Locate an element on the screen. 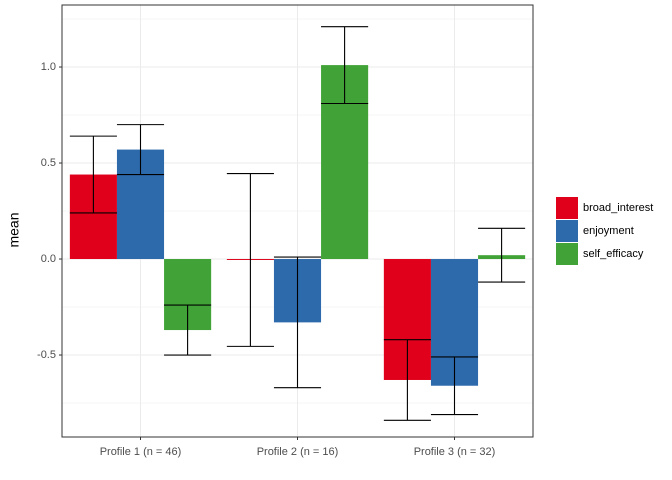 The height and width of the screenshot is (480, 672). y-tick-label: 0.0 is located at coordinates (48, 259).